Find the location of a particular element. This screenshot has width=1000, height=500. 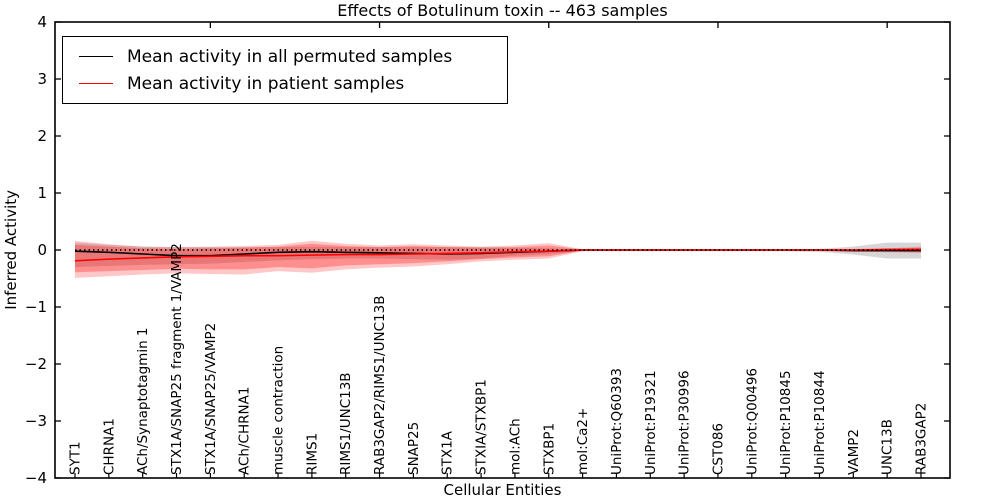

x-tick-label: SYT1 is located at coordinates (76, 458).